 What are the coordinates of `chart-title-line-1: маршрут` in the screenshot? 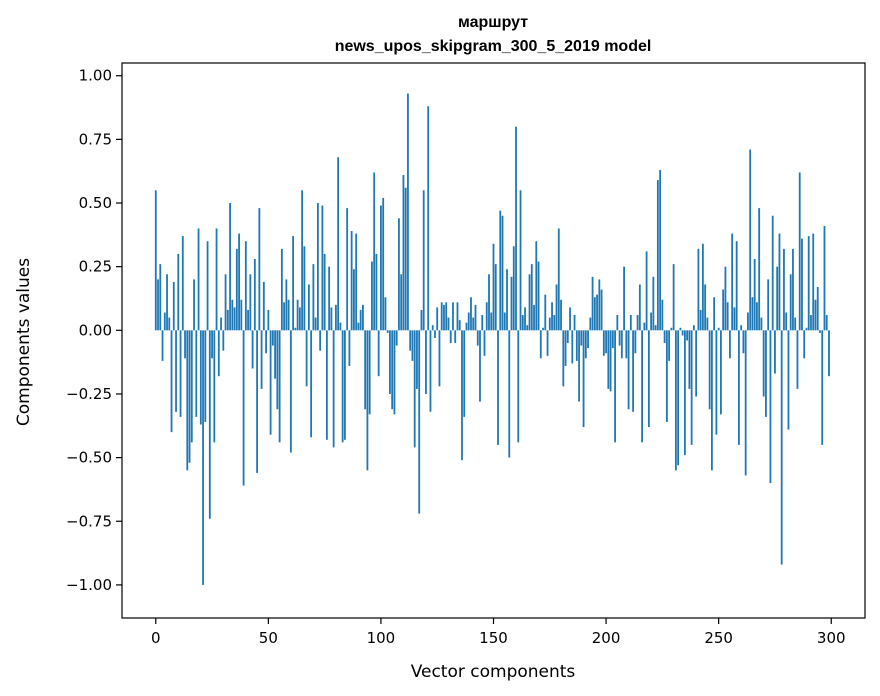 It's located at (493, 22).